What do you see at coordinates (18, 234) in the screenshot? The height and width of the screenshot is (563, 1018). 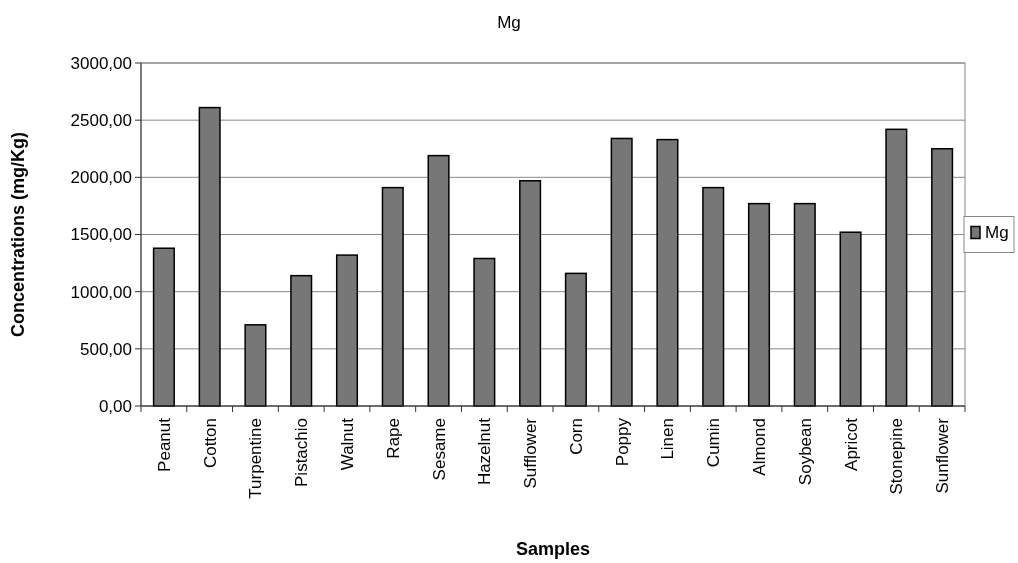 I see `y-axis-title: Concentrations (mg/Kg)` at bounding box center [18, 234].